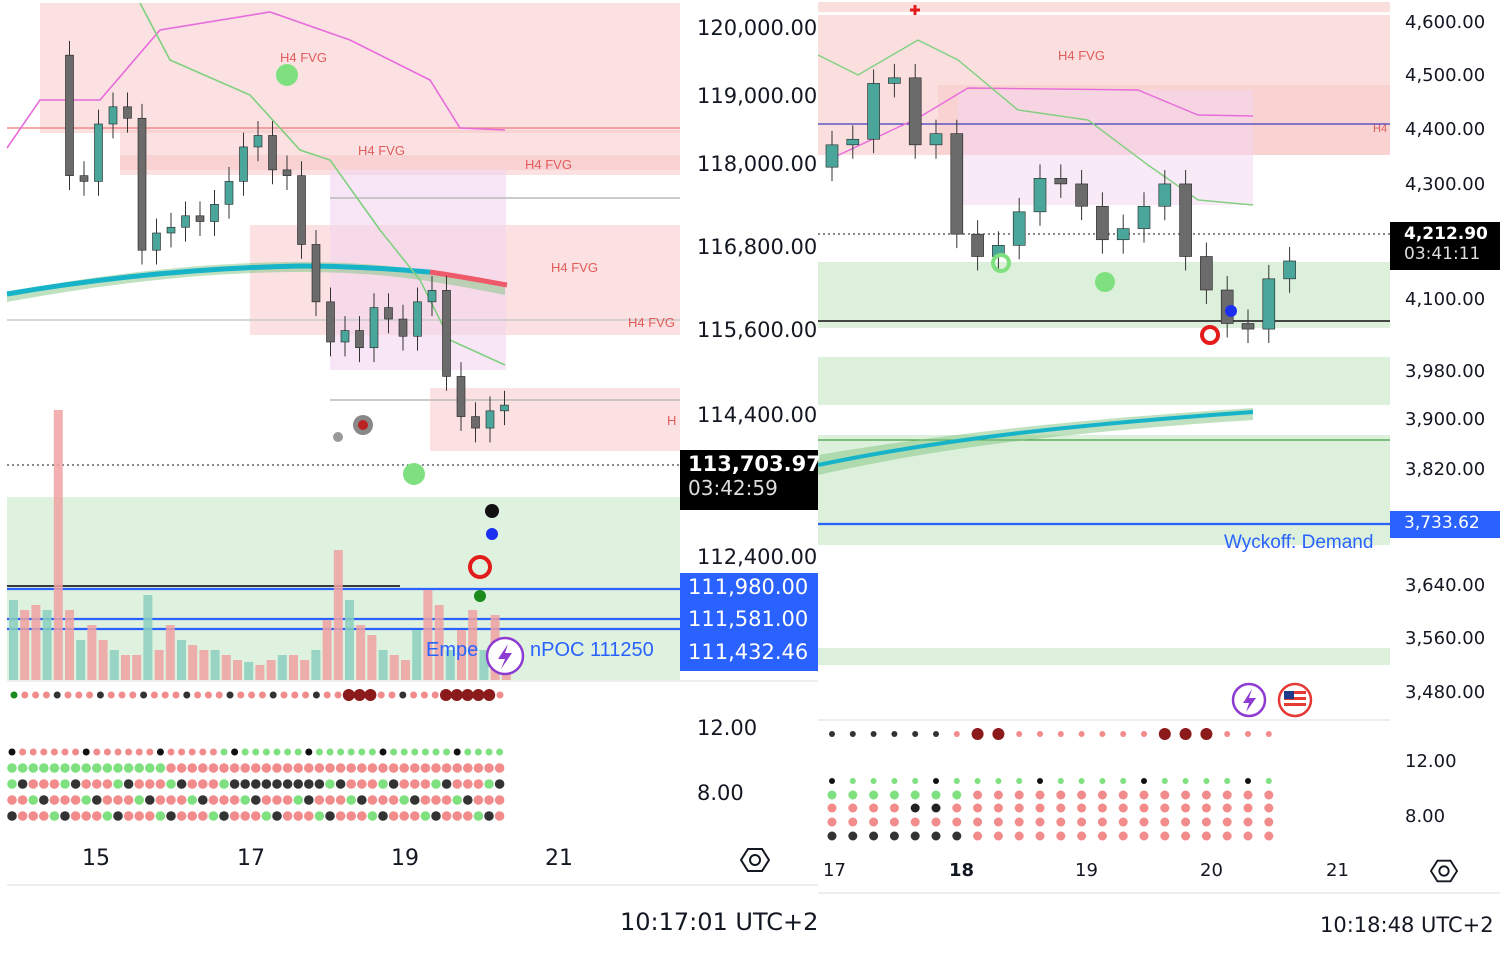 The width and height of the screenshot is (1500, 955). Describe the element at coordinates (1445, 246) in the screenshot. I see `current-price-tag: 4,212.90 03:41:11` at that location.